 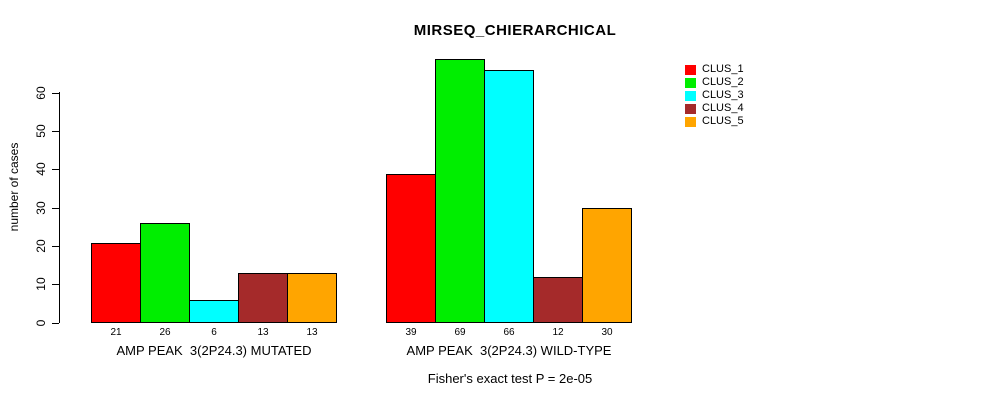 What do you see at coordinates (165, 332) in the screenshot?
I see `bar-value-label: 26` at bounding box center [165, 332].